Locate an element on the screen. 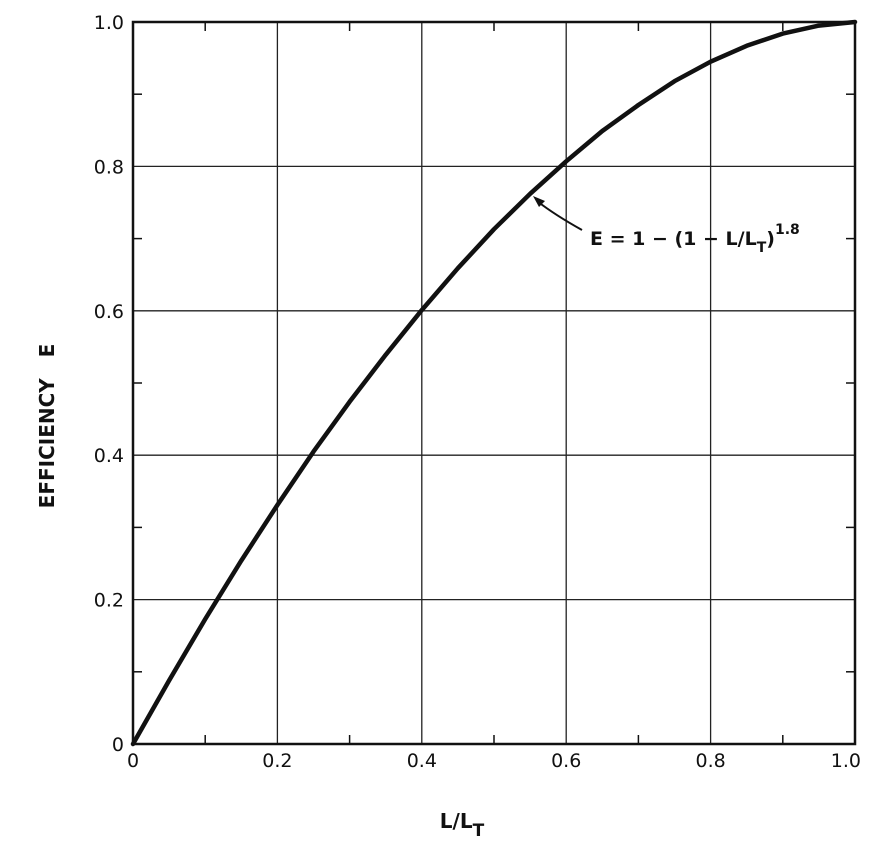 The width and height of the screenshot is (890, 858). x-axis-label: L/LT is located at coordinates (462, 825).